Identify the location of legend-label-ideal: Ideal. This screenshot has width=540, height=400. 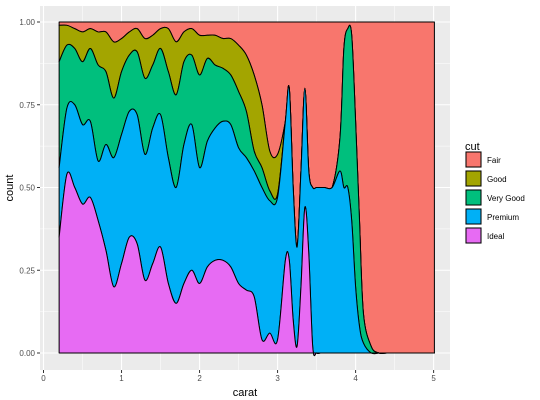
(496, 236).